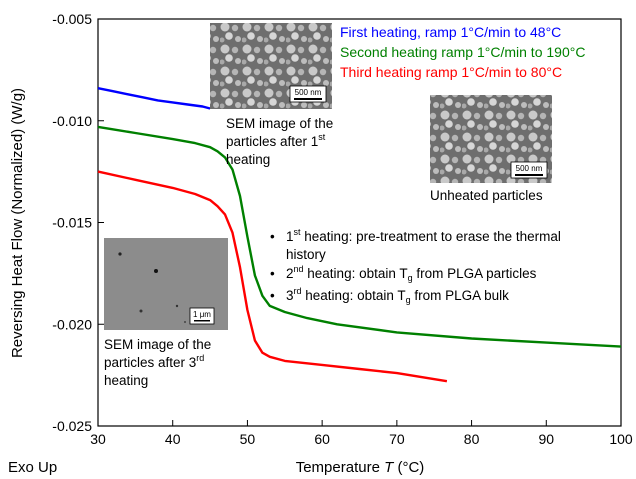 Image resolution: width=636 pixels, height=479 pixels. I want to click on svg-text: particles after 1st, so click(276, 140).